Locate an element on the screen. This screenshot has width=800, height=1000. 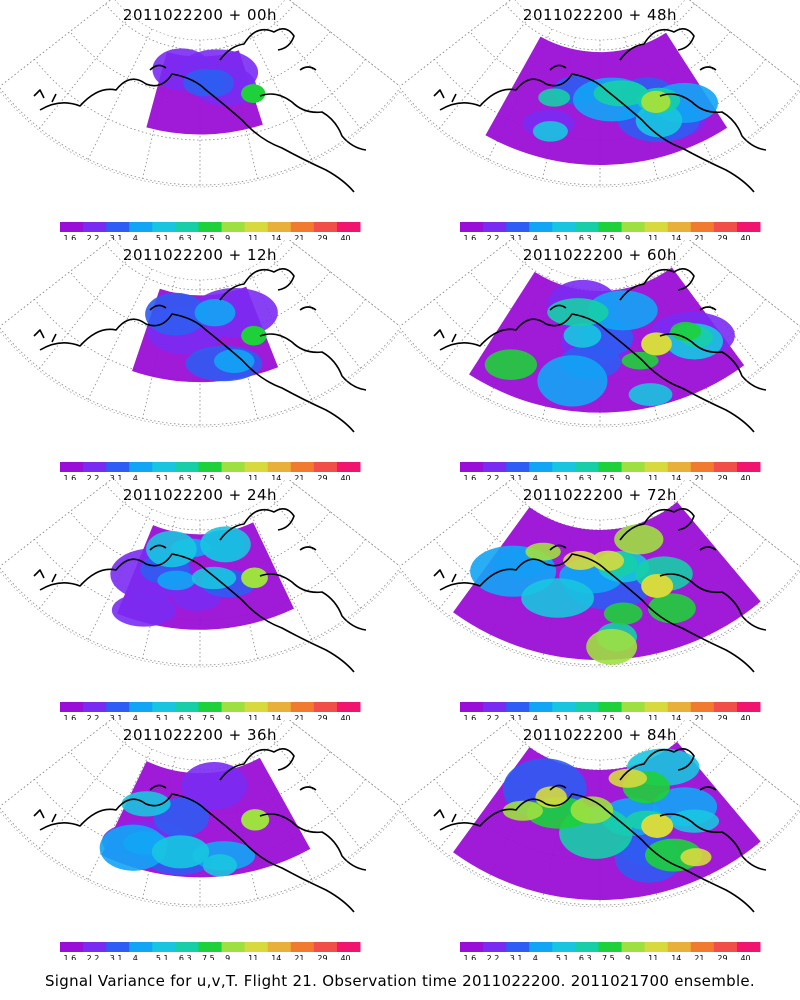
panel-title: 2011022200 + 12h is located at coordinates (200, 255).